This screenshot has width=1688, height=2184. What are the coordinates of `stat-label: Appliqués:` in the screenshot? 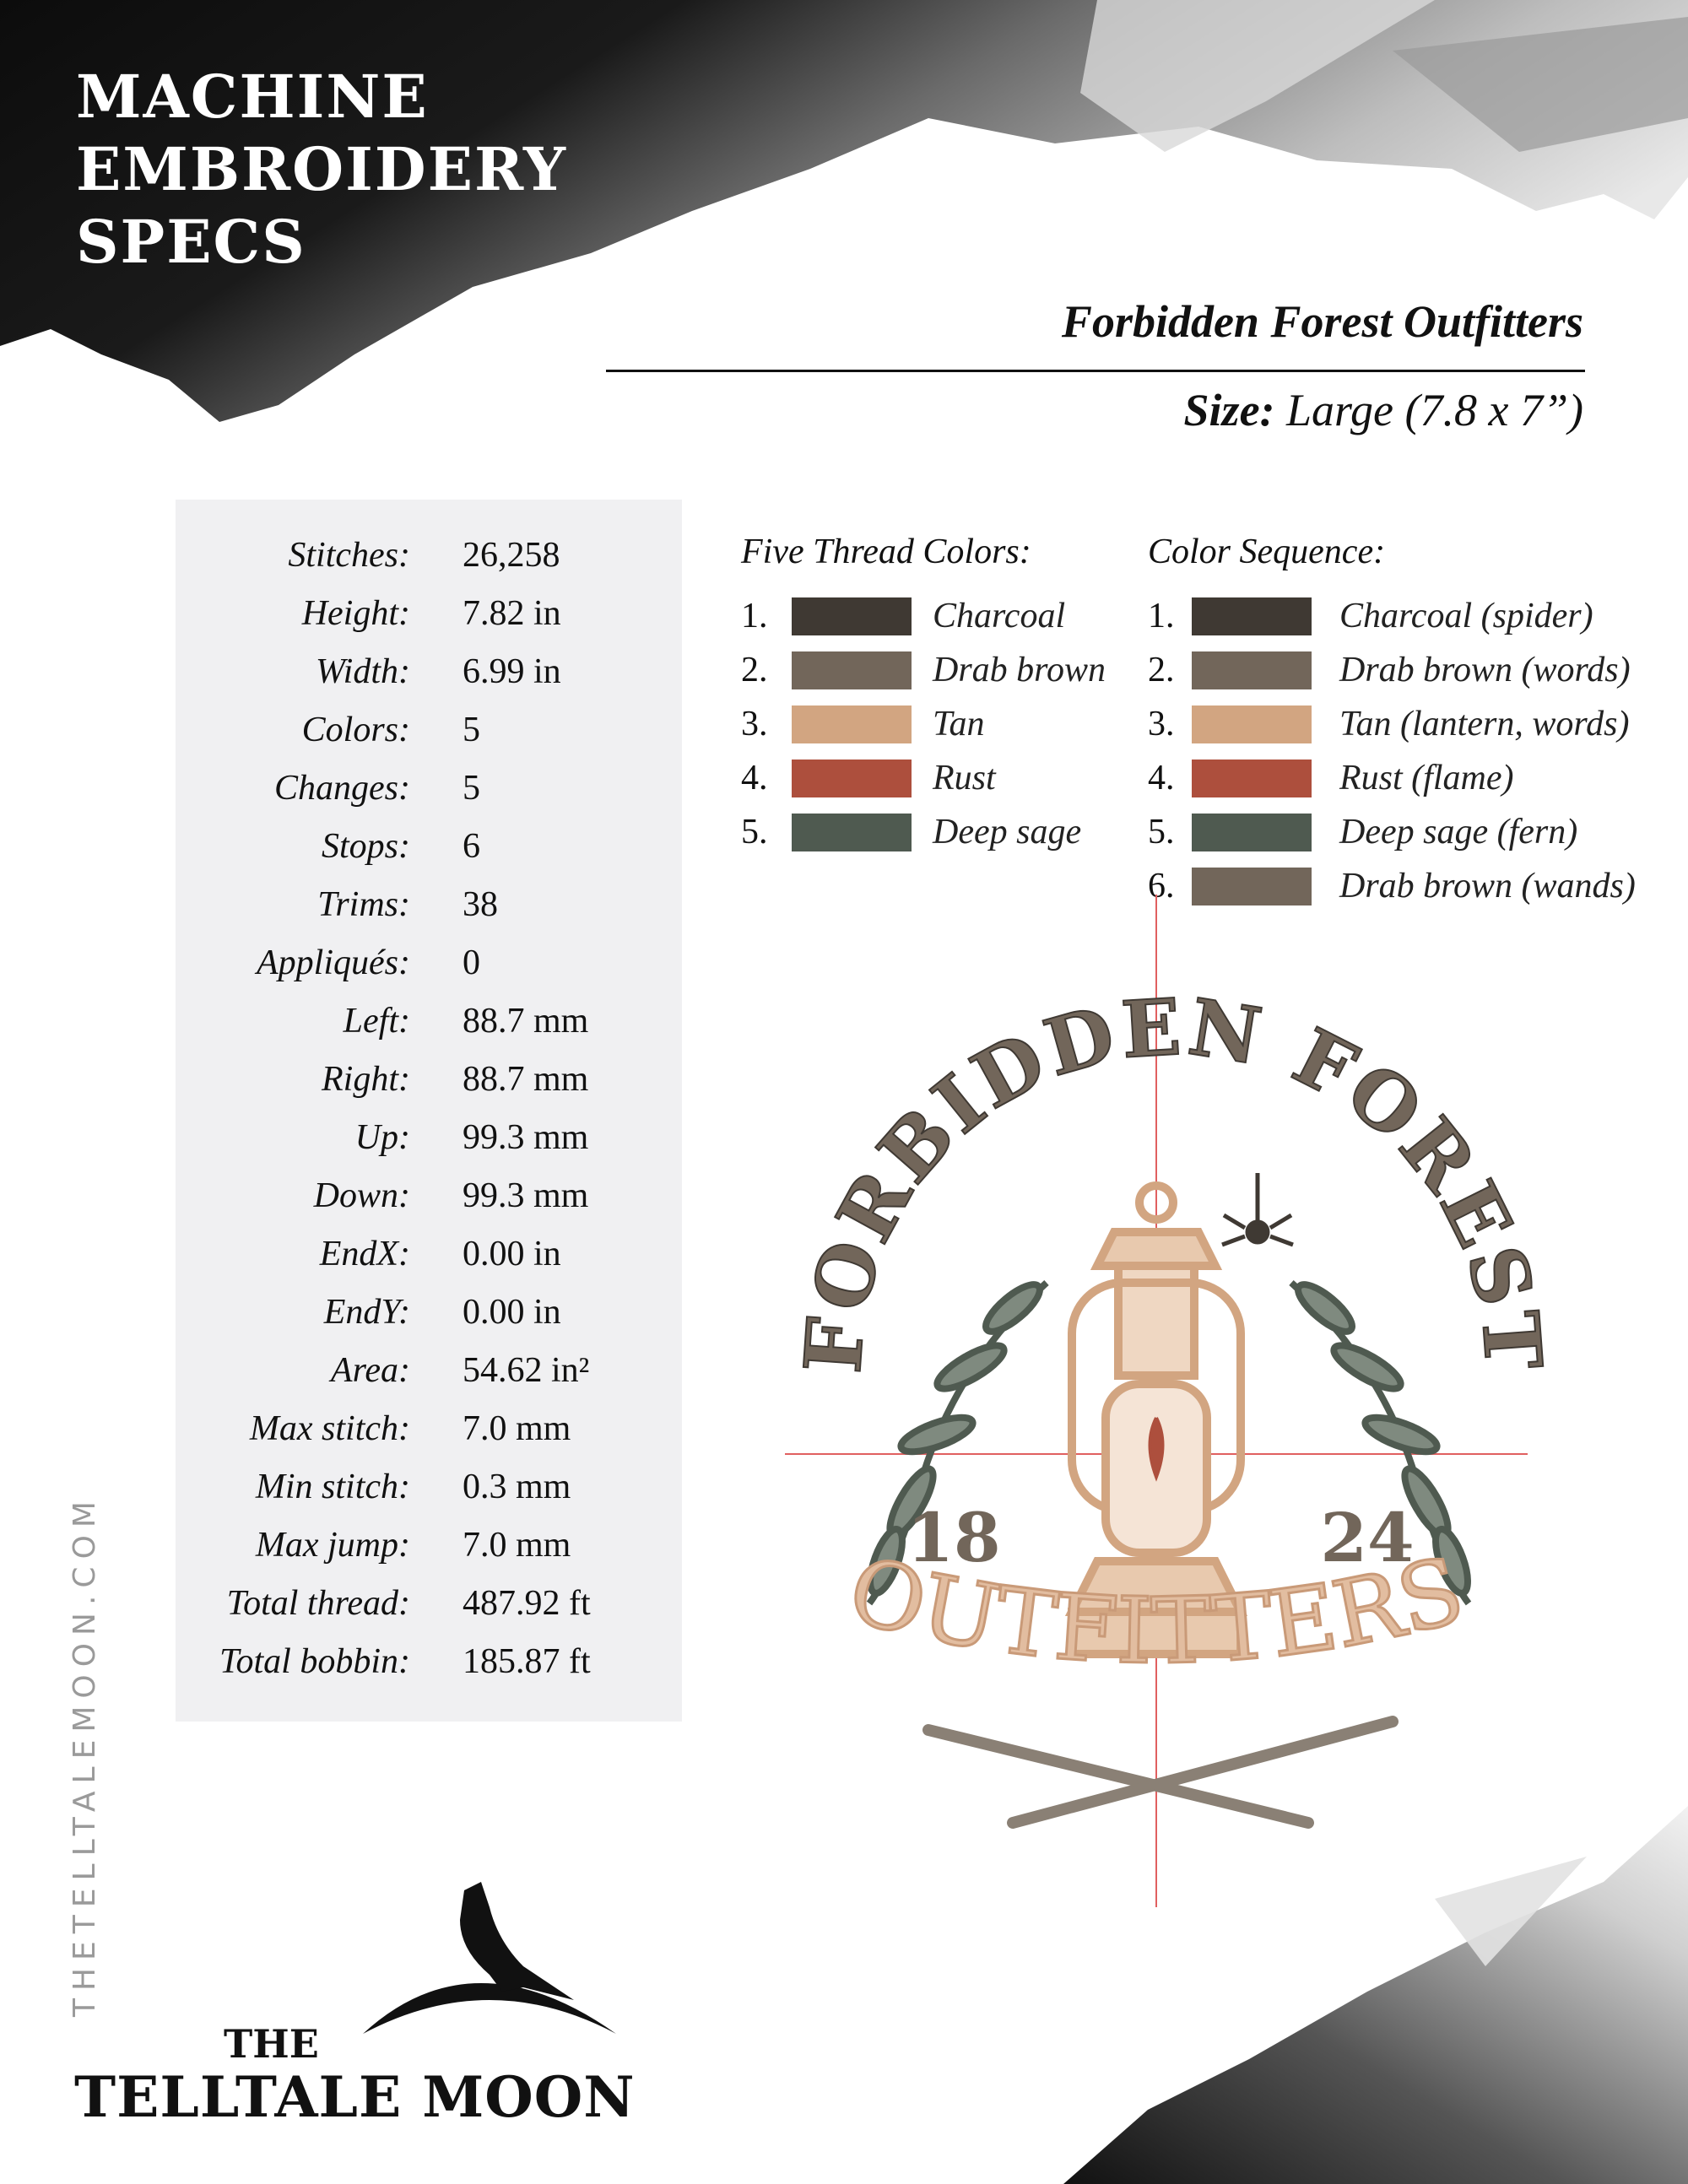 It's located at (333, 962).